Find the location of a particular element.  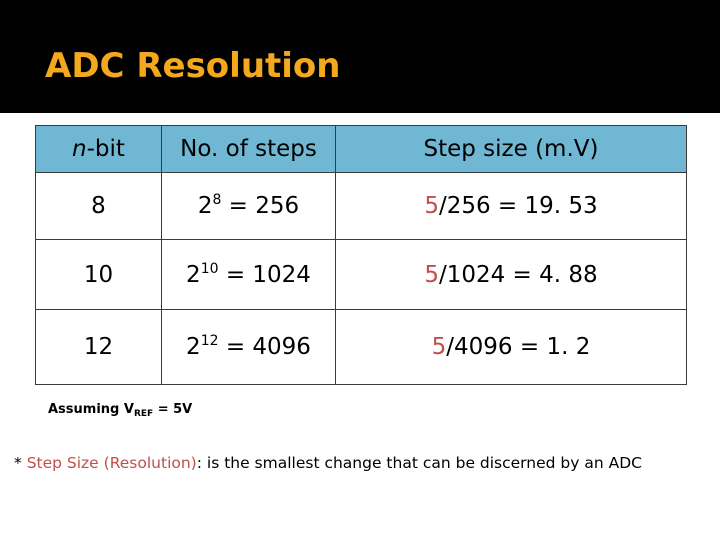

header-nbit-rest: -bit is located at coordinates (105, 149).